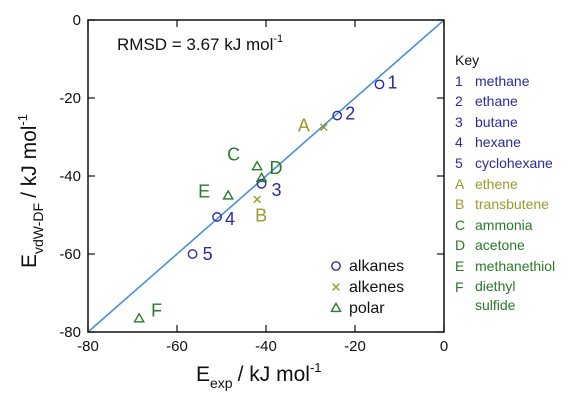 This screenshot has height=393, width=577. I want to click on key-entry: 2 ethane, so click(516, 101).